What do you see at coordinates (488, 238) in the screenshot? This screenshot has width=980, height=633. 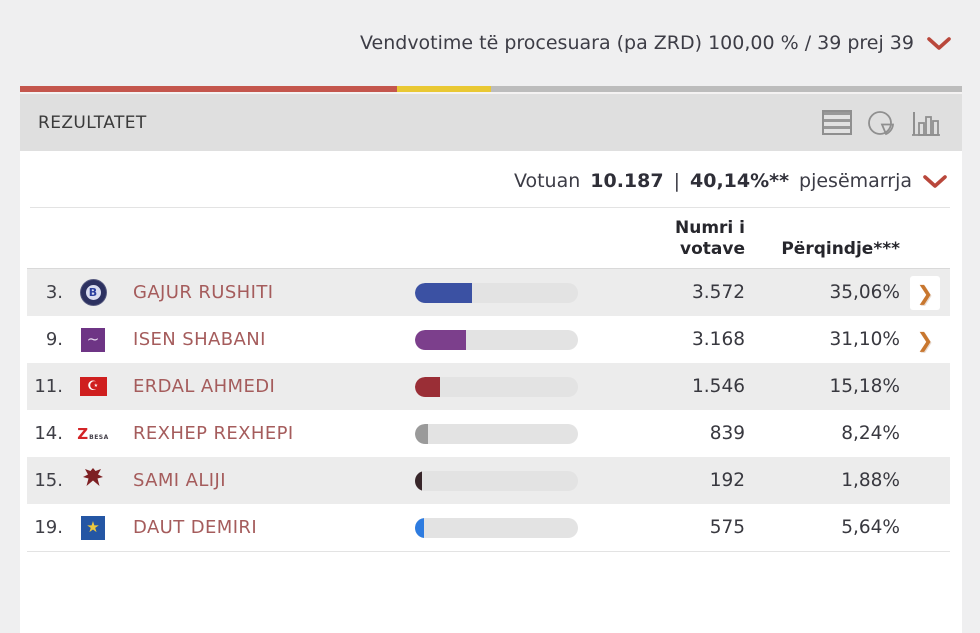 I see `results-table-header: Numri i votave Përqindje***` at bounding box center [488, 238].